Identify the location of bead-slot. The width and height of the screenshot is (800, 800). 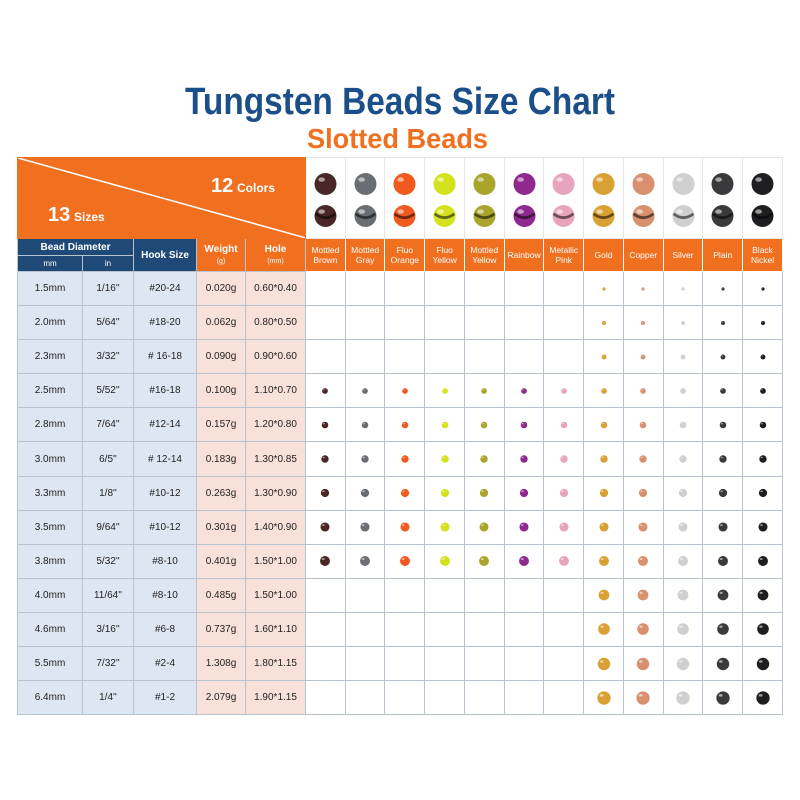
(762, 216).